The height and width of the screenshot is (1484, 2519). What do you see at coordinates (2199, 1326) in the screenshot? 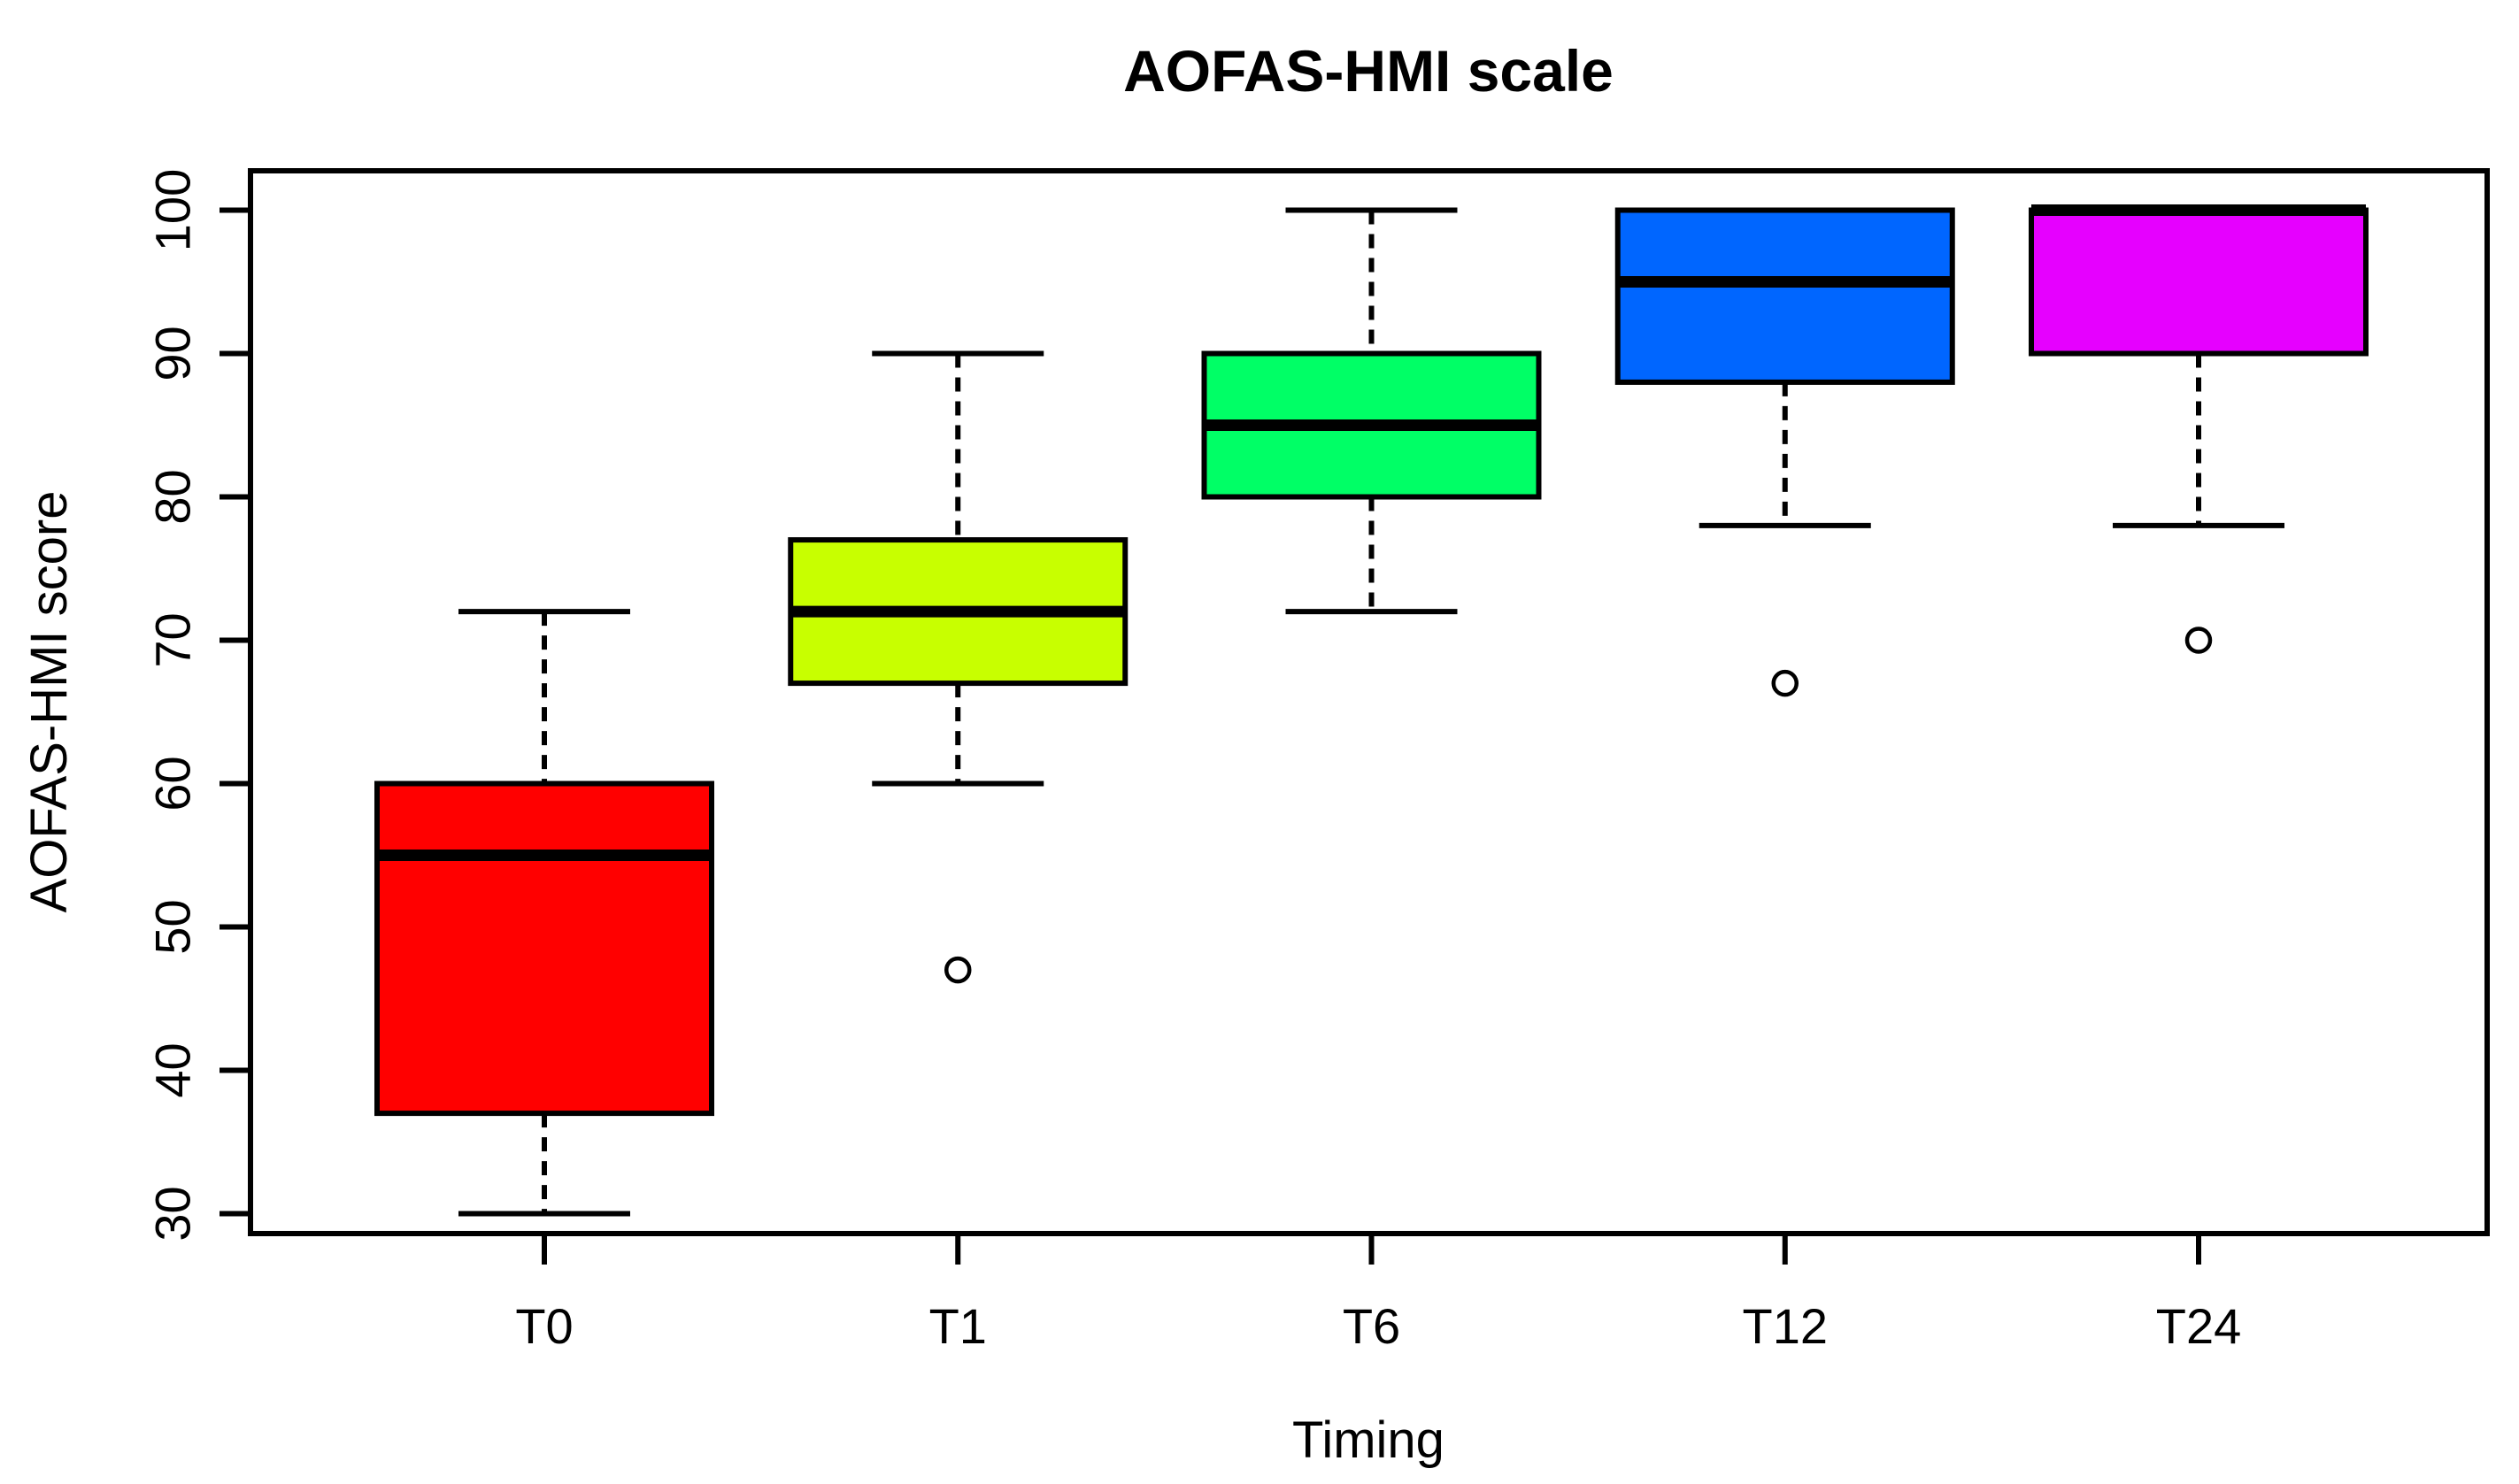
I see `x-axis-tick-label-T24: T24` at bounding box center [2199, 1326].